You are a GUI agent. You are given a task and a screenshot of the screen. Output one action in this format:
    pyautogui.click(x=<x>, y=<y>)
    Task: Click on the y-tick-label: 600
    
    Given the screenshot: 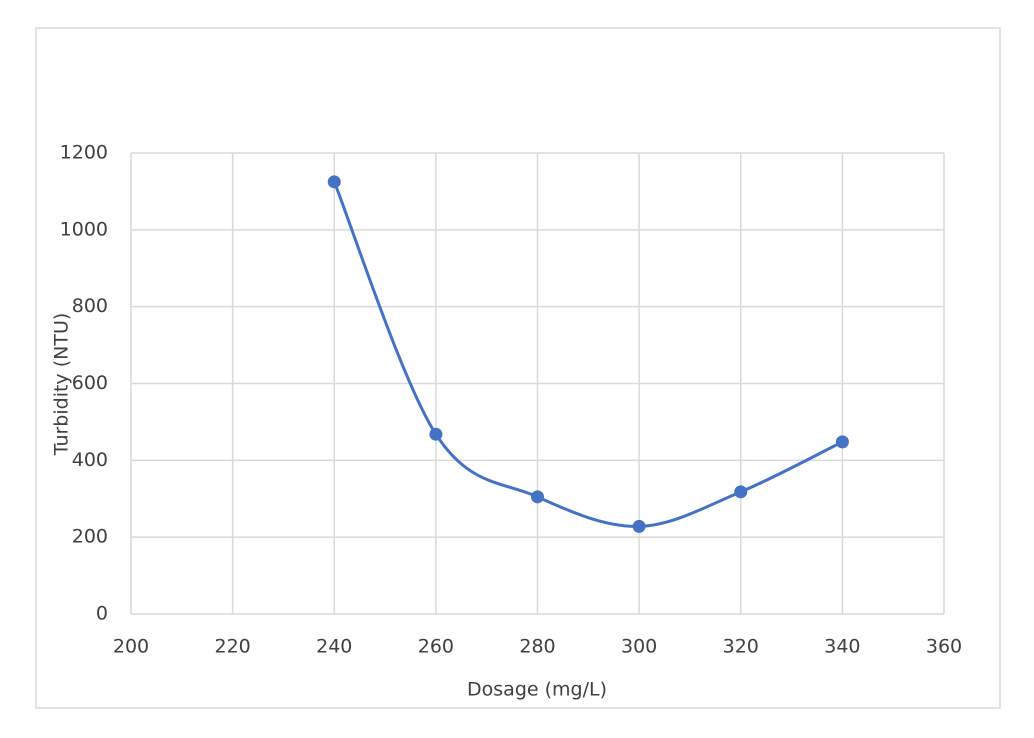 What is the action you would take?
    pyautogui.click(x=90, y=383)
    